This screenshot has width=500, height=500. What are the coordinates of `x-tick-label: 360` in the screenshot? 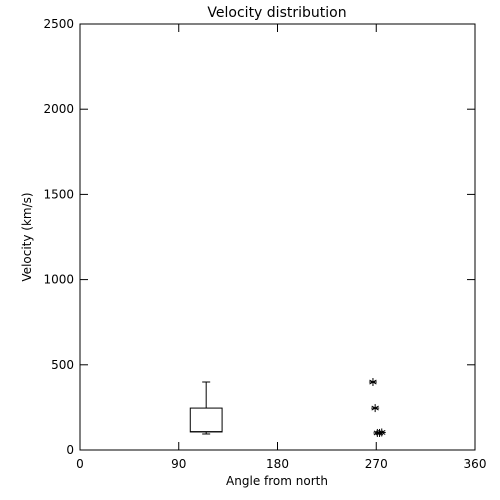 It's located at (475, 464).